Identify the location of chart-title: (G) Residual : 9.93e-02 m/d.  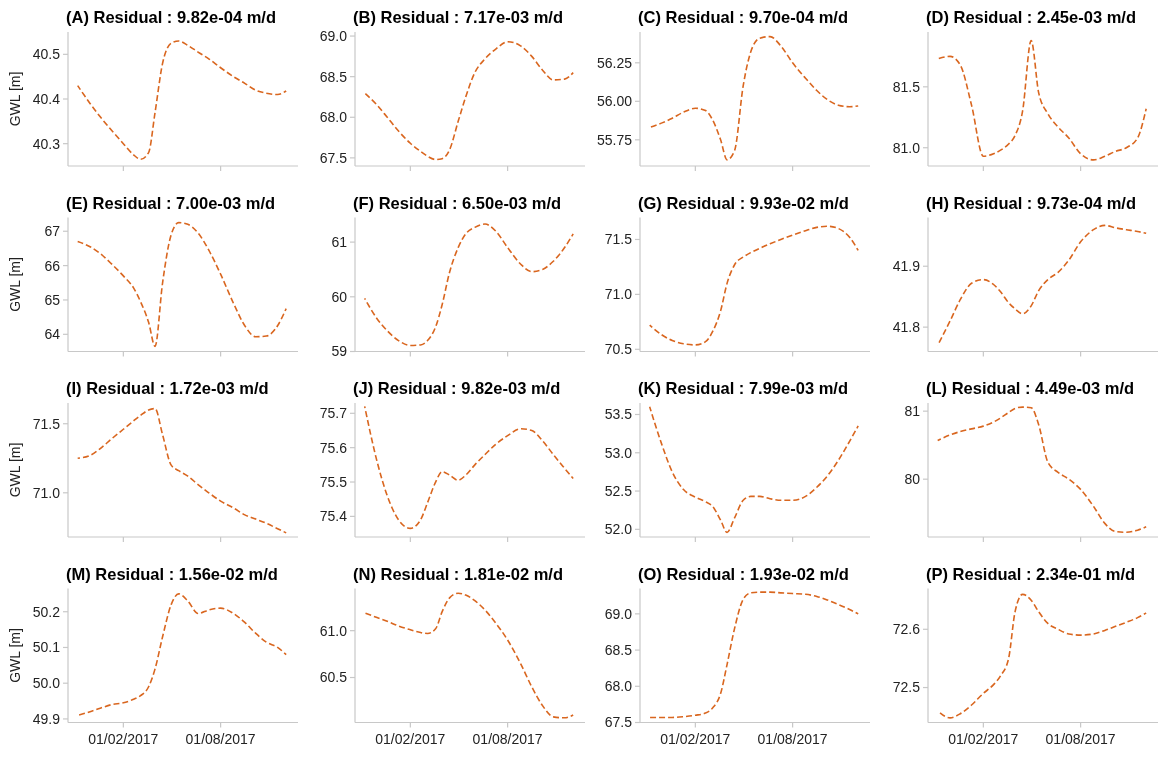
(743, 202).